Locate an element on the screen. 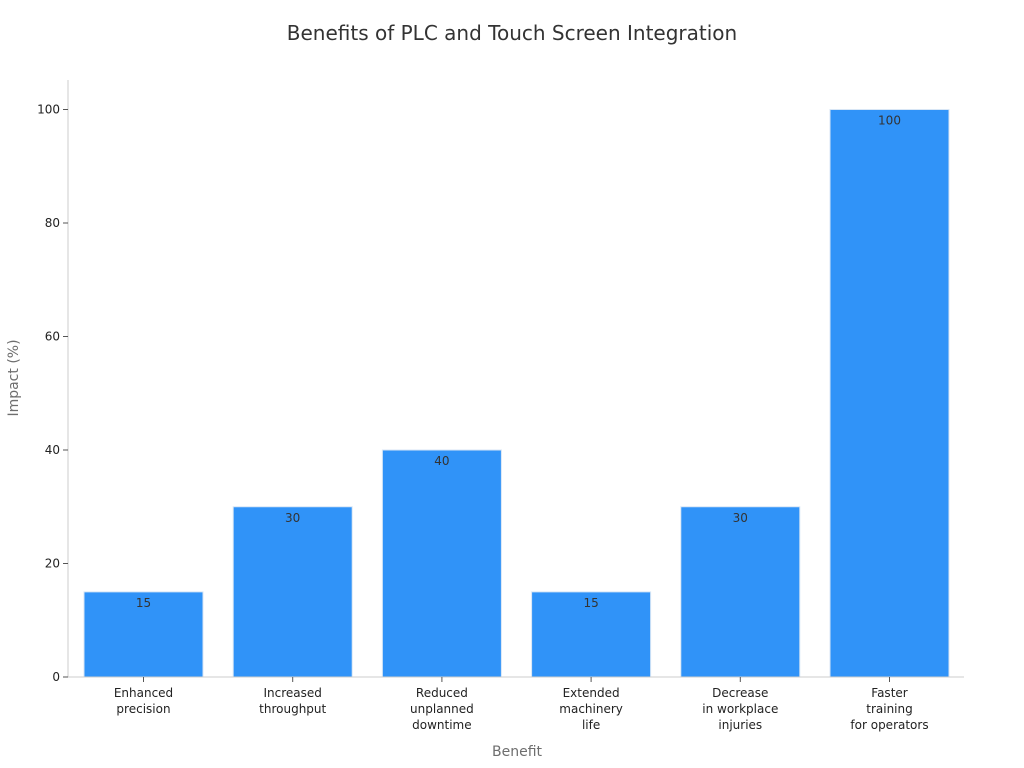 The image size is (1024, 768). x-tick-label-line: machinery is located at coordinates (591, 709).